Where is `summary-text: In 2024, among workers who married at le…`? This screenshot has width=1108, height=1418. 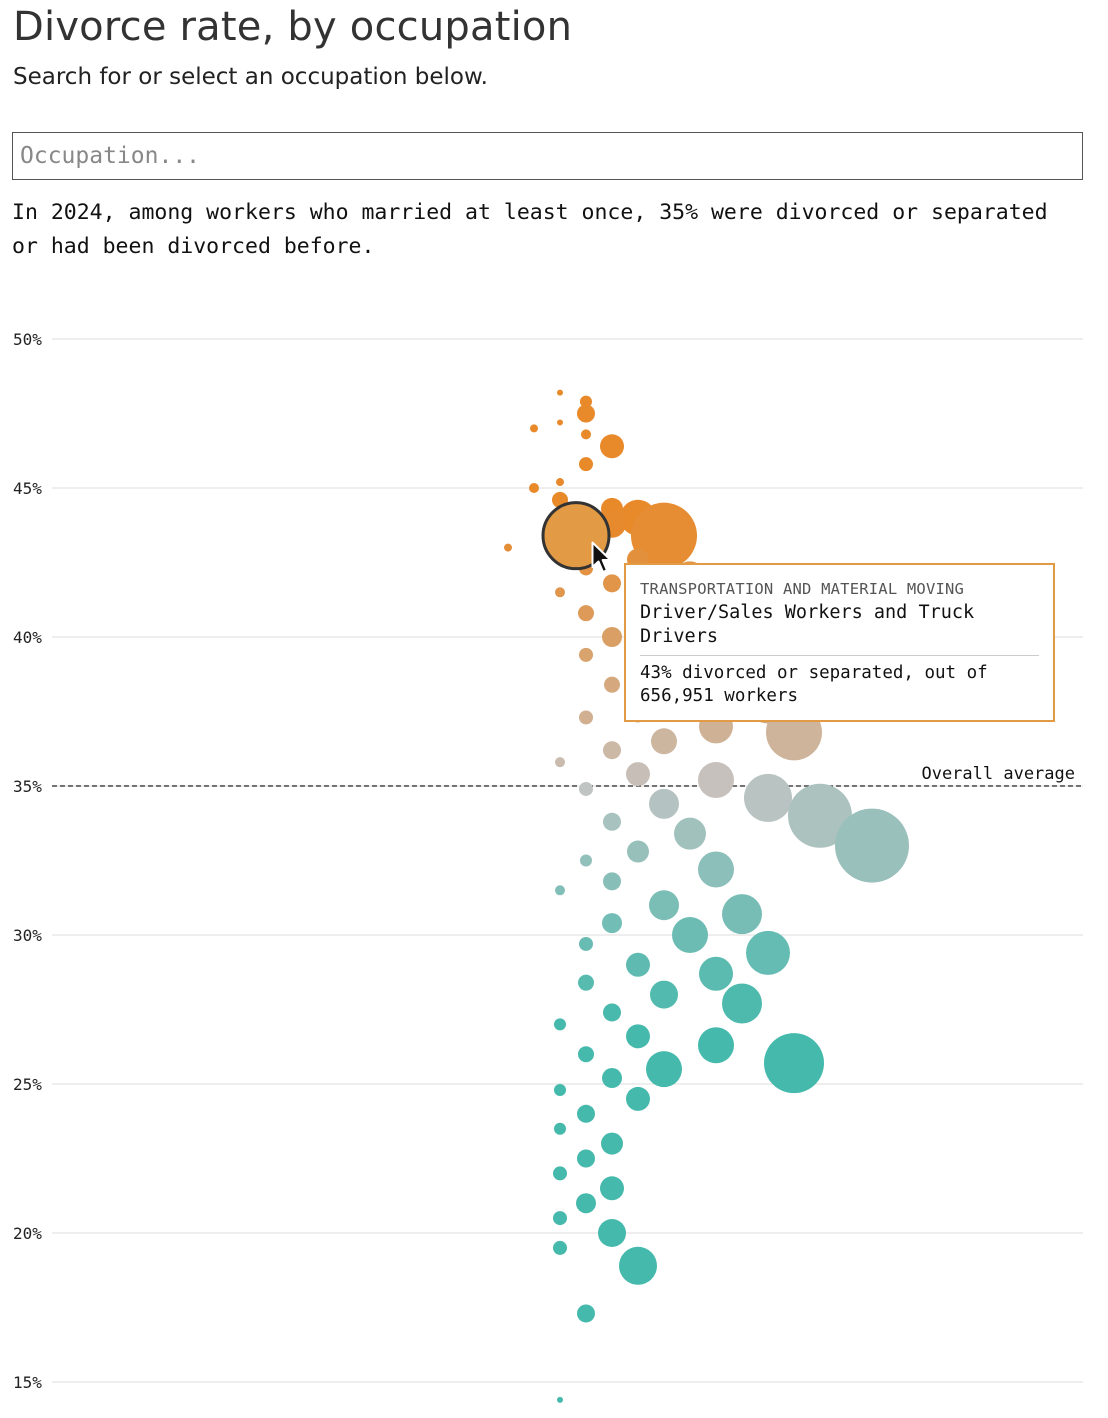 summary-text: In 2024, among workers who married at le… is located at coordinates (530, 229).